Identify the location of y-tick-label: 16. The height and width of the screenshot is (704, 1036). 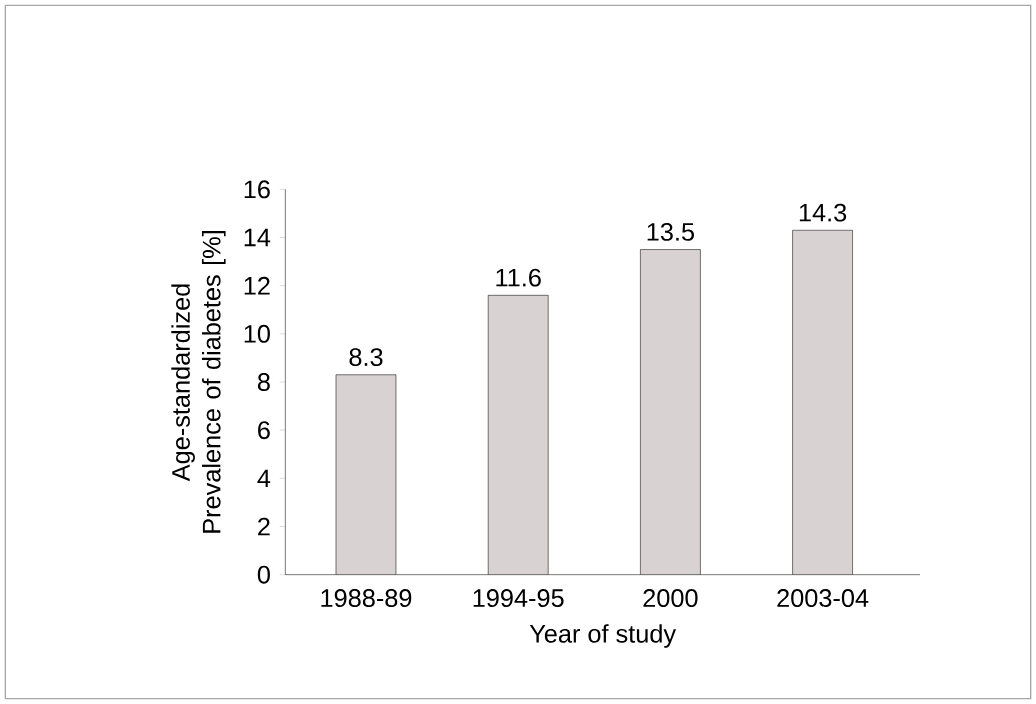
(257, 189).